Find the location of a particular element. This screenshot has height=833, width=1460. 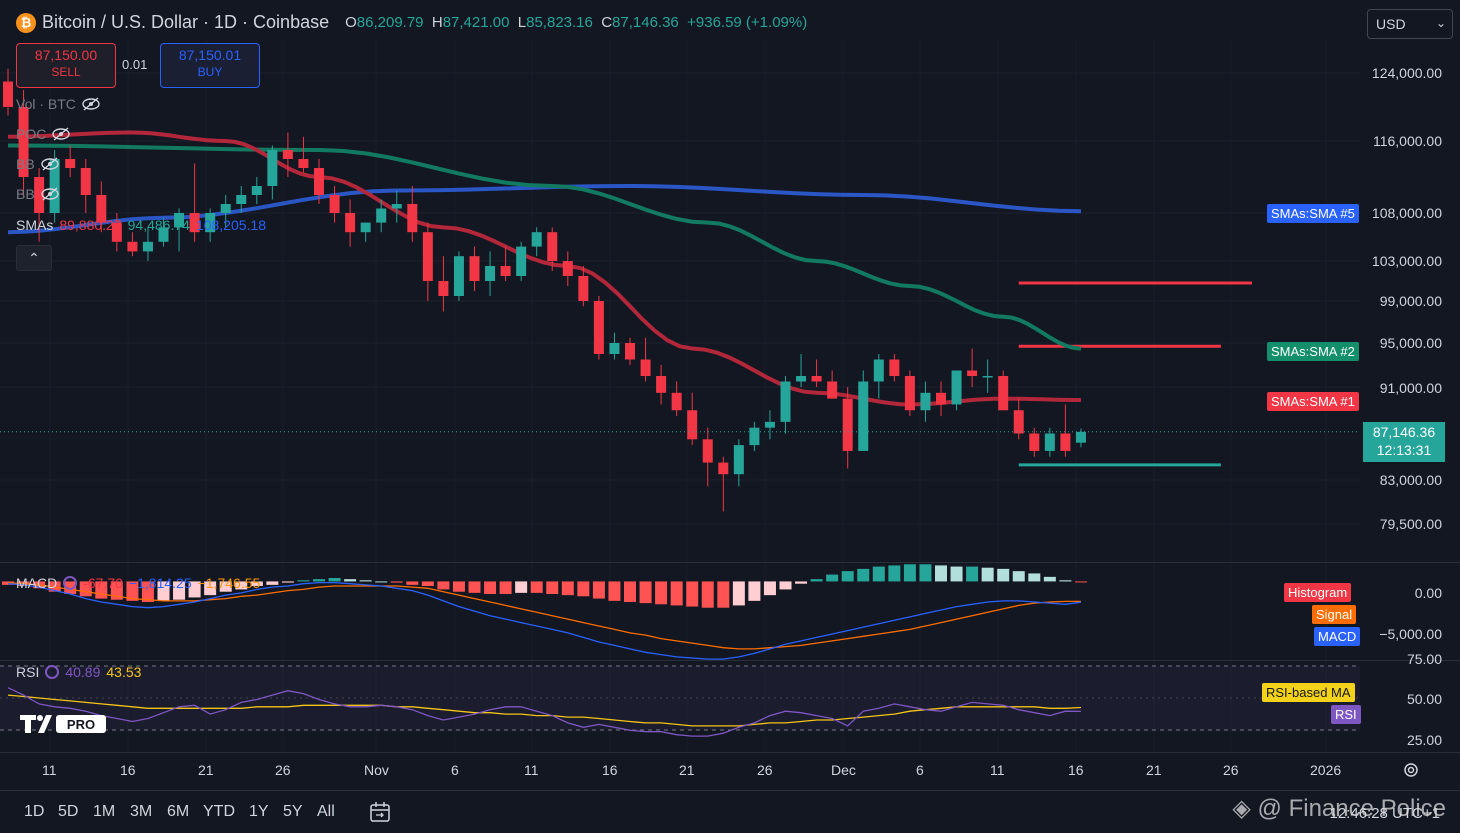

sma5-line is located at coordinates (544, 209).